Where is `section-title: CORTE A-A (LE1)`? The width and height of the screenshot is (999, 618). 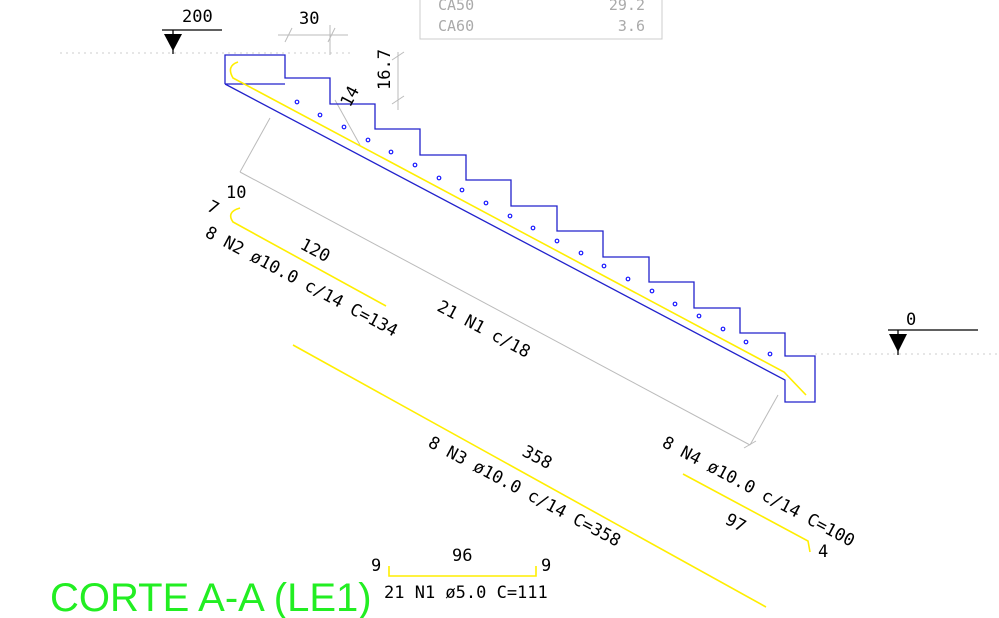
section-title: CORTE A-A (LE1) is located at coordinates (211, 597).